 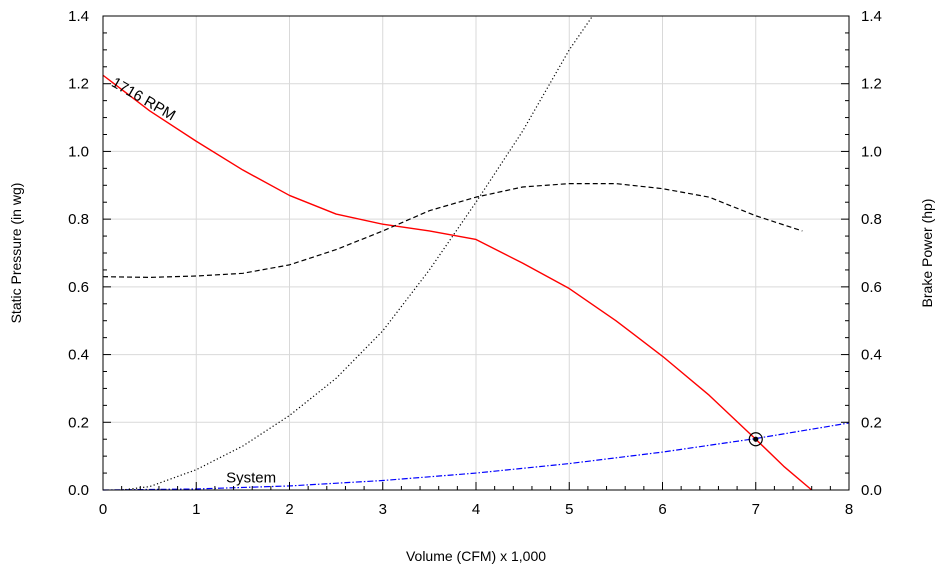 What do you see at coordinates (476, 556) in the screenshot?
I see `x-axis-title: Volume (CFM) x 1,000` at bounding box center [476, 556].